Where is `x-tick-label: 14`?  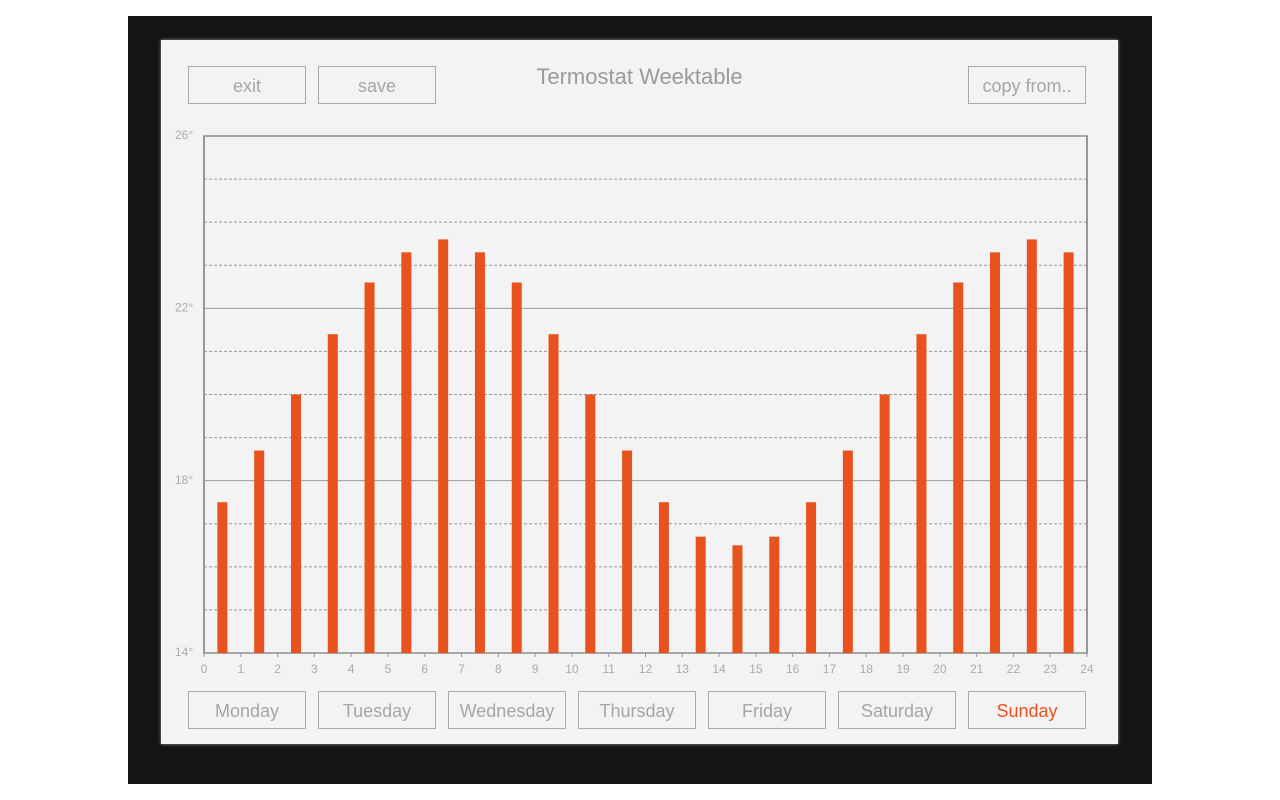
x-tick-label: 14 is located at coordinates (719, 669).